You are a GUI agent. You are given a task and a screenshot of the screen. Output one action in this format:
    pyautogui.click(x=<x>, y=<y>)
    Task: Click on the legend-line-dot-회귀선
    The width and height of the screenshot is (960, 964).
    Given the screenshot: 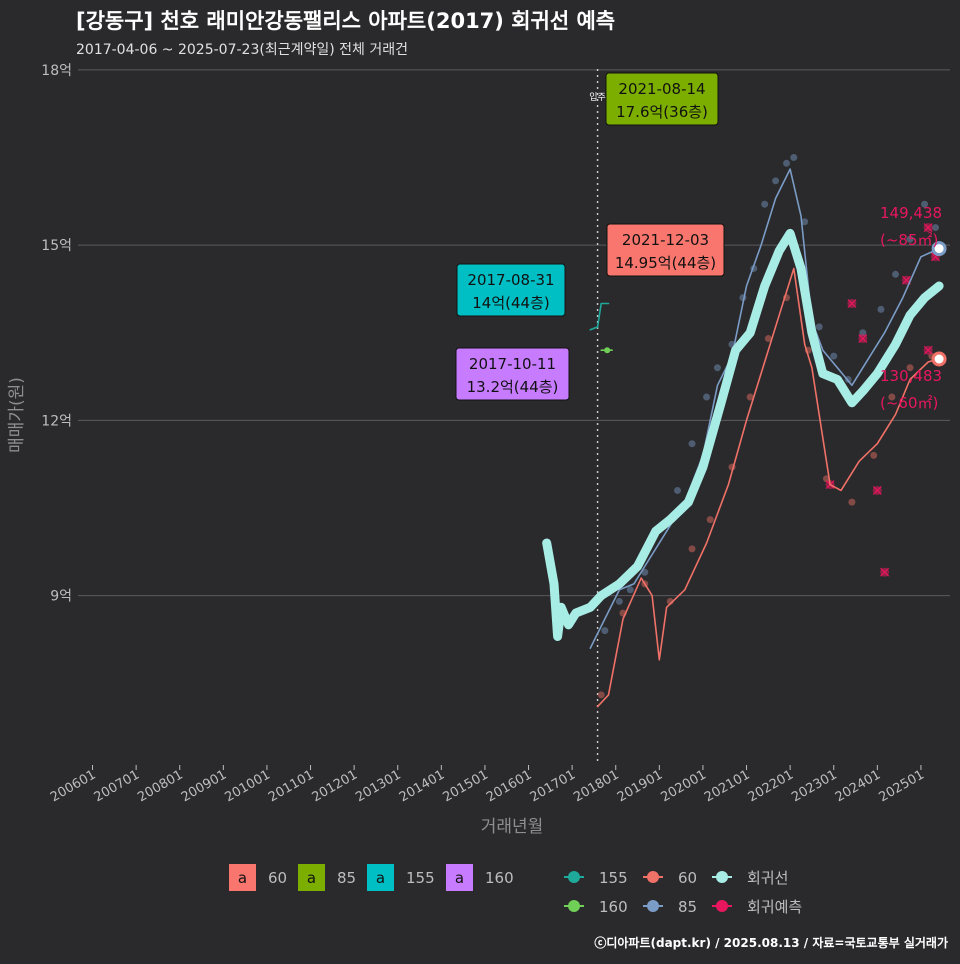 What is the action you would take?
    pyautogui.click(x=722, y=877)
    